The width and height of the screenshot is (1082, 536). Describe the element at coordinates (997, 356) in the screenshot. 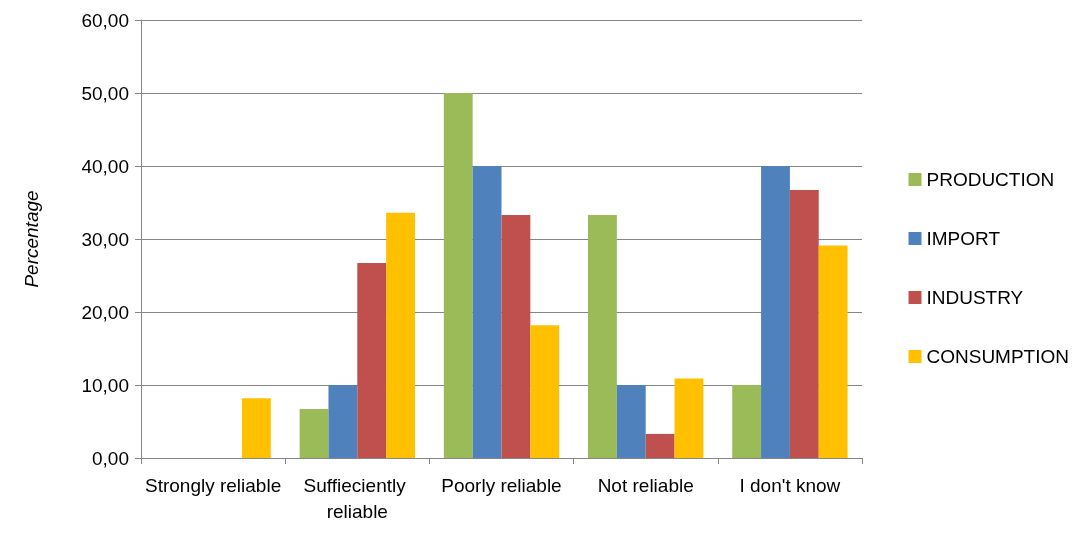

I see `legend-label: CONSUMPTION` at that location.